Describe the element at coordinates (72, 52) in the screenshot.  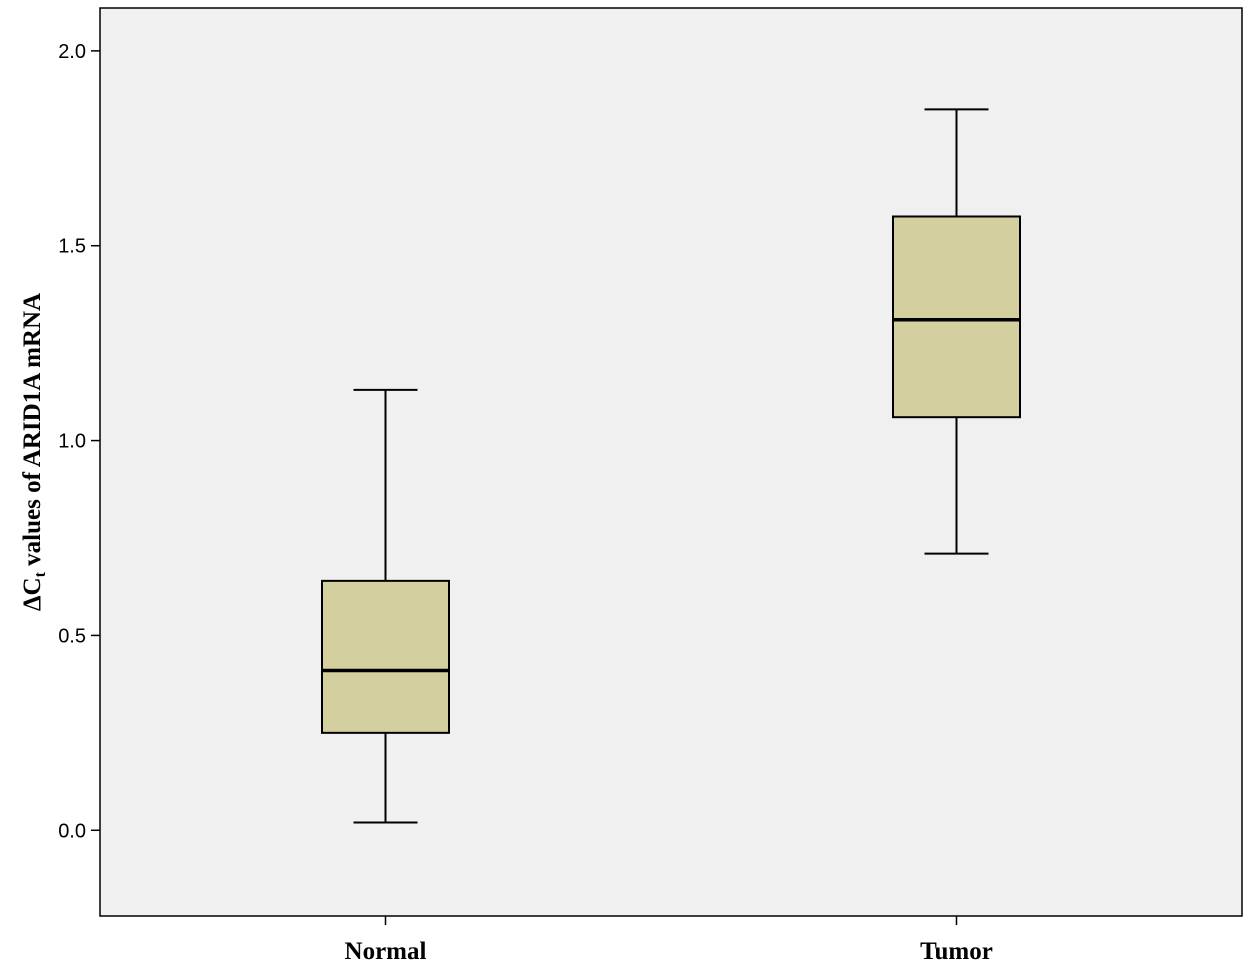
I see `y-tick-label: 2.0` at that location.